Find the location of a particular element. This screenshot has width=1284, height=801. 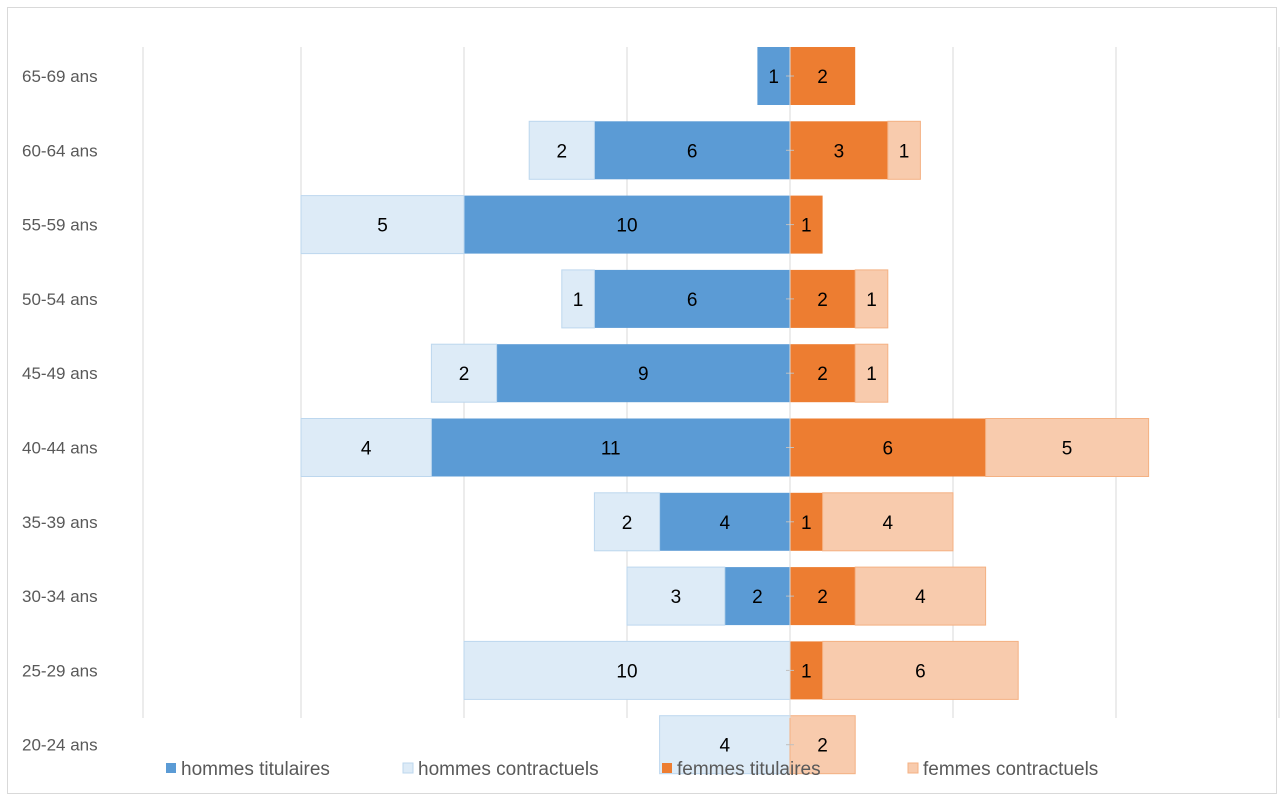

data-label: 9 is located at coordinates (643, 374).